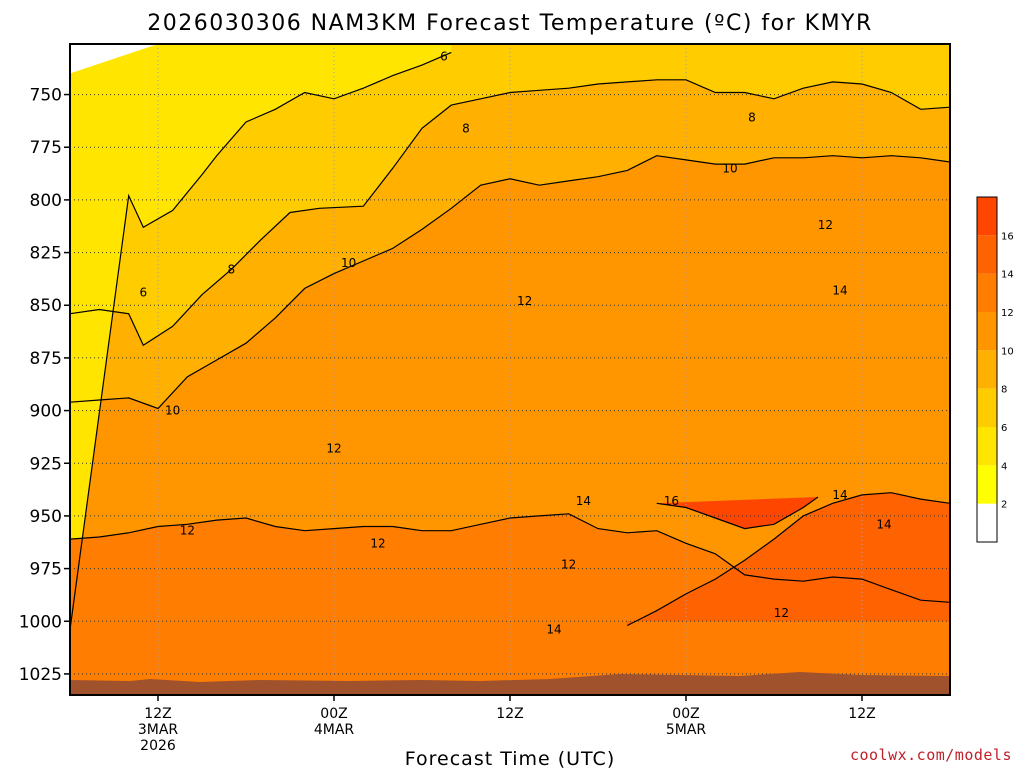 This screenshot has height=768, width=1024. Describe the element at coordinates (510, 683) in the screenshot. I see `ground-surface` at that location.